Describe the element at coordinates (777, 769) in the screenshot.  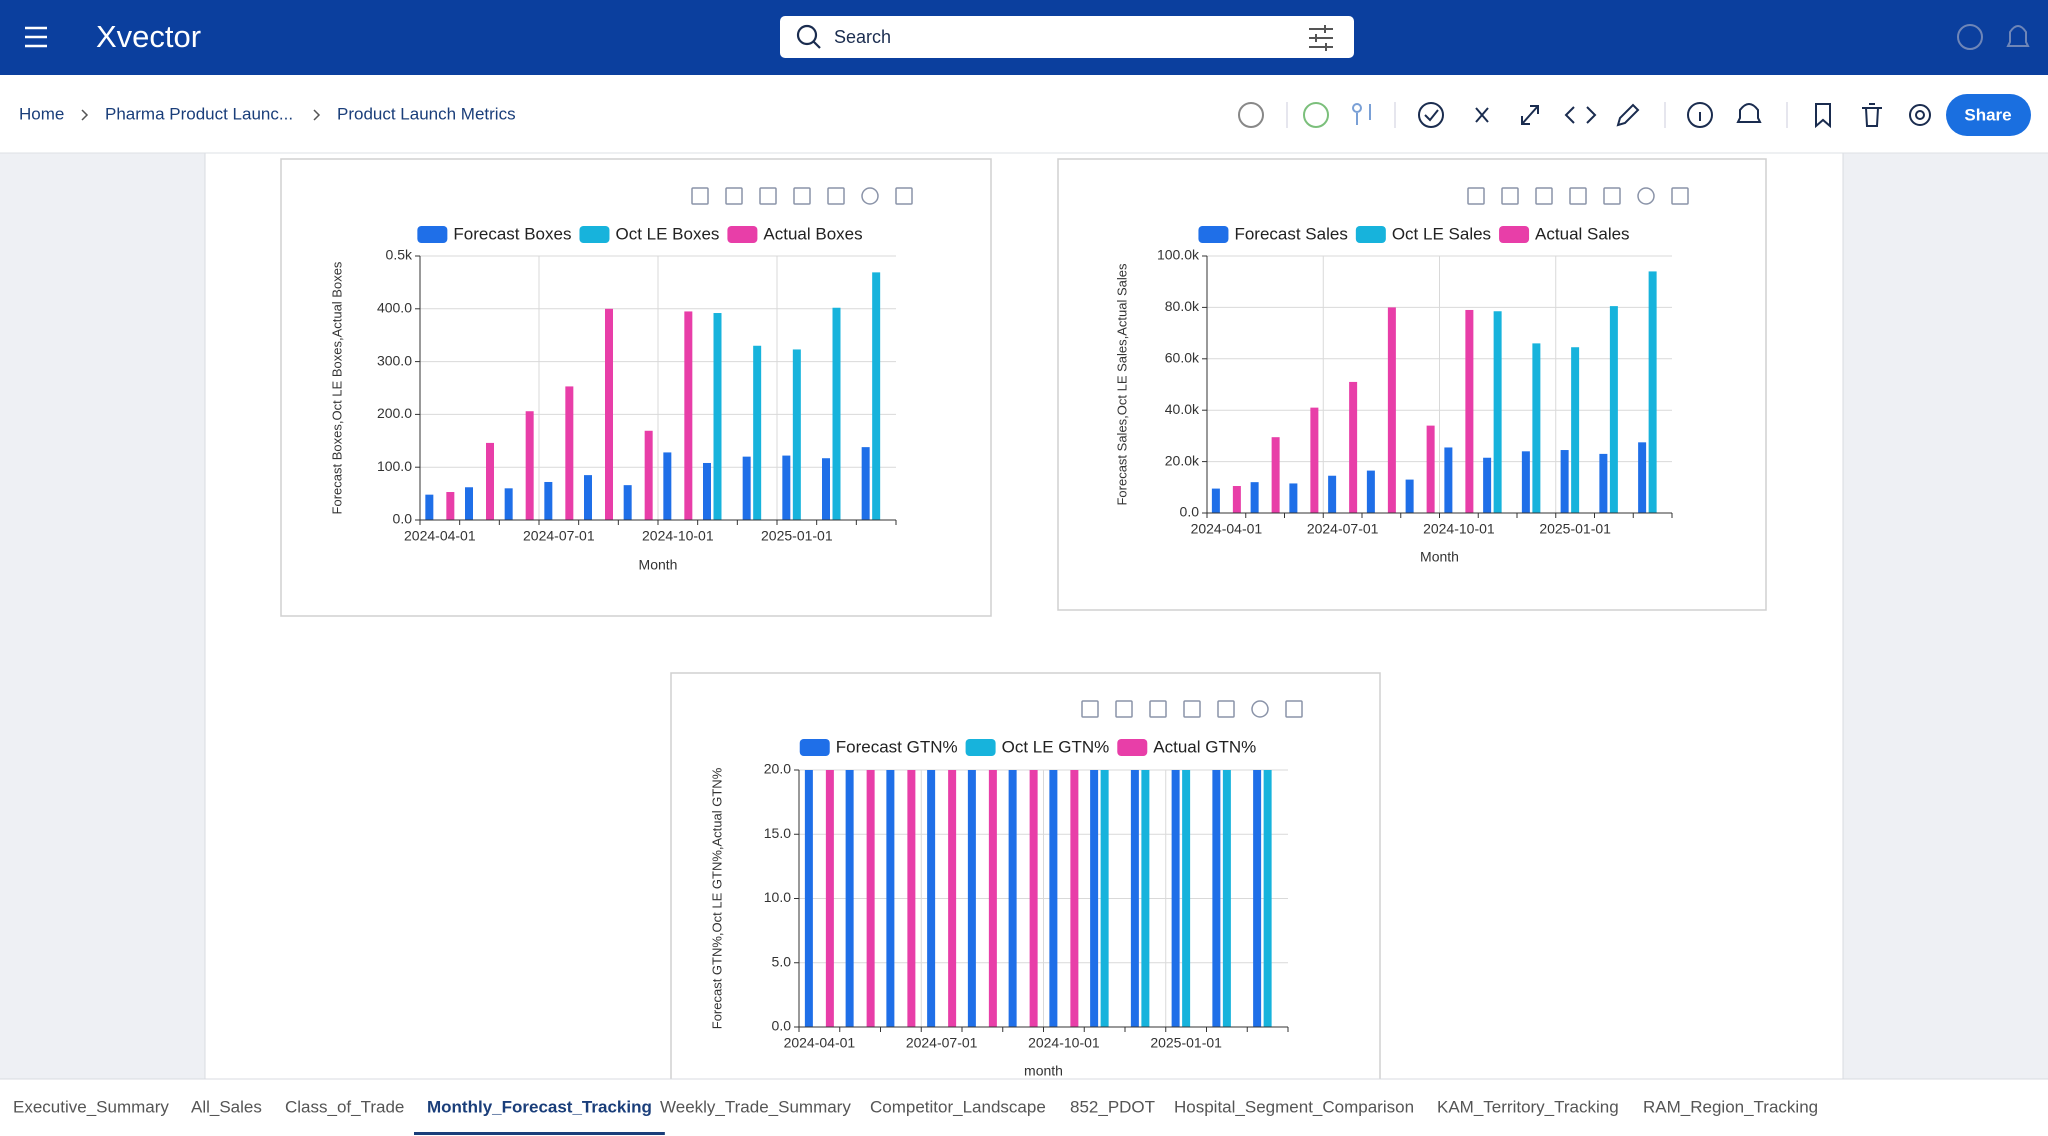
I see `y-tick-label: 20.0` at that location.